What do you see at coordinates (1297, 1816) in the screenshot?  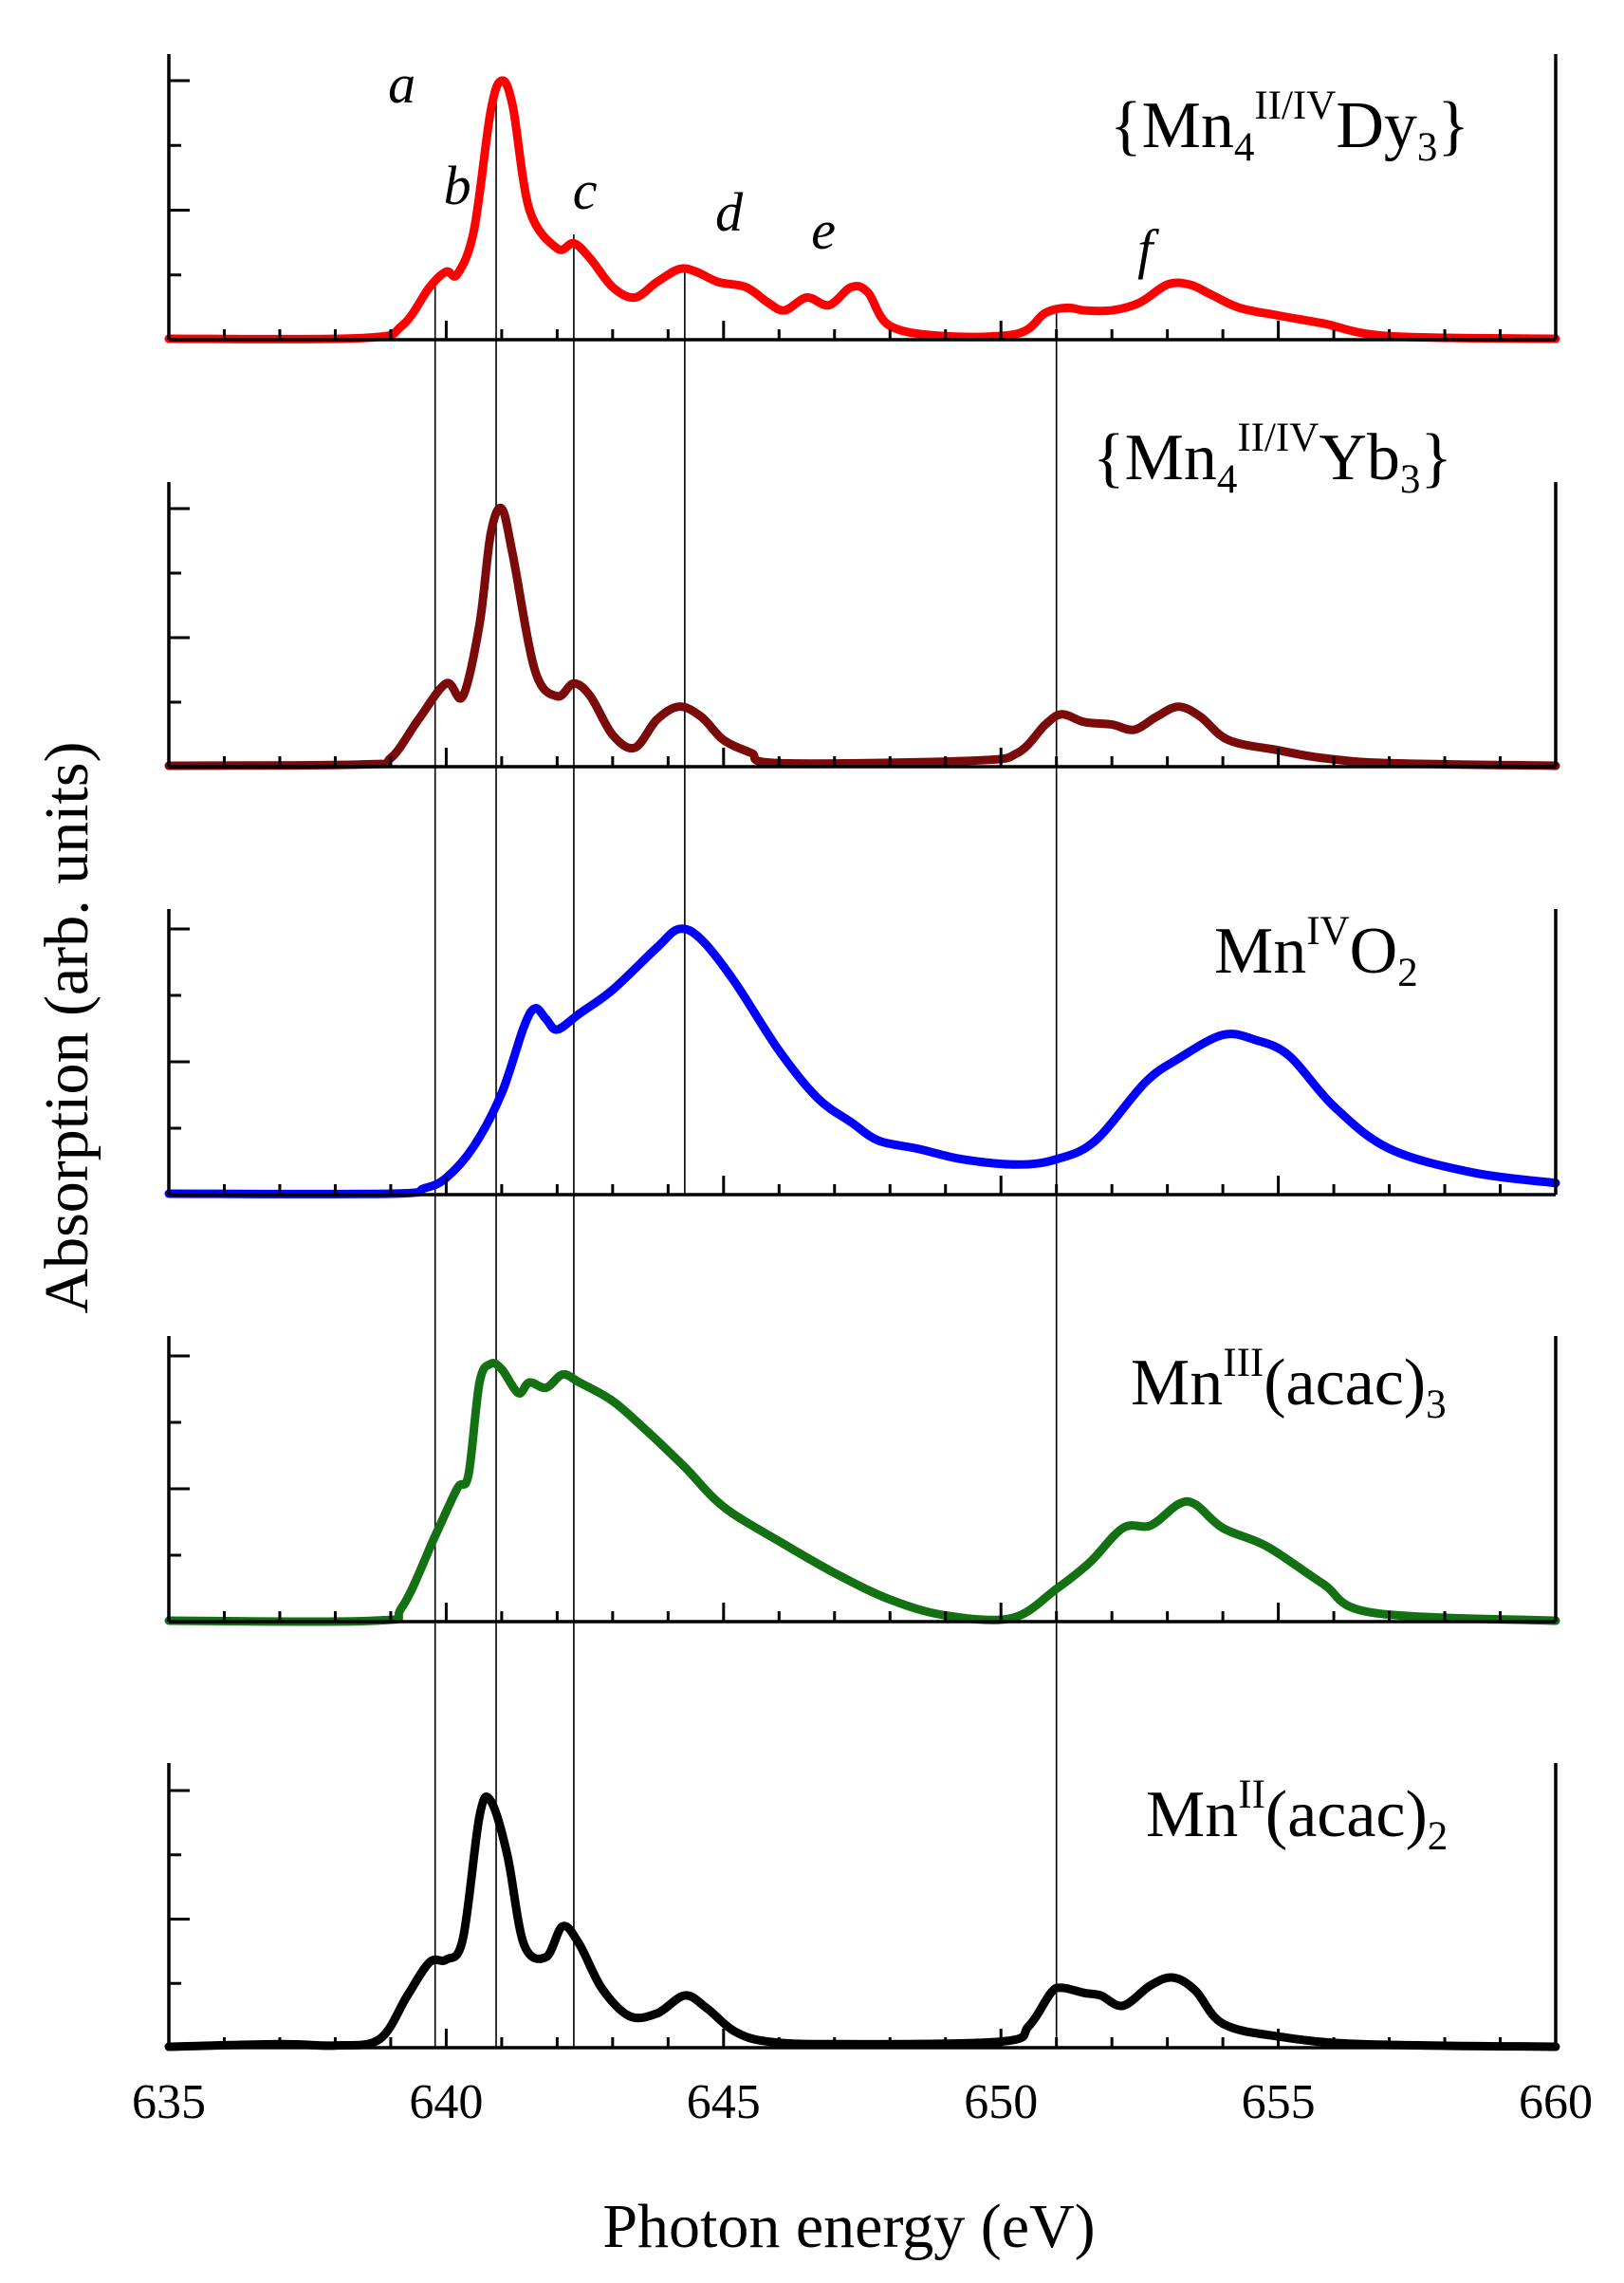 I see `series-label-5: MnII(acac)2` at bounding box center [1297, 1816].